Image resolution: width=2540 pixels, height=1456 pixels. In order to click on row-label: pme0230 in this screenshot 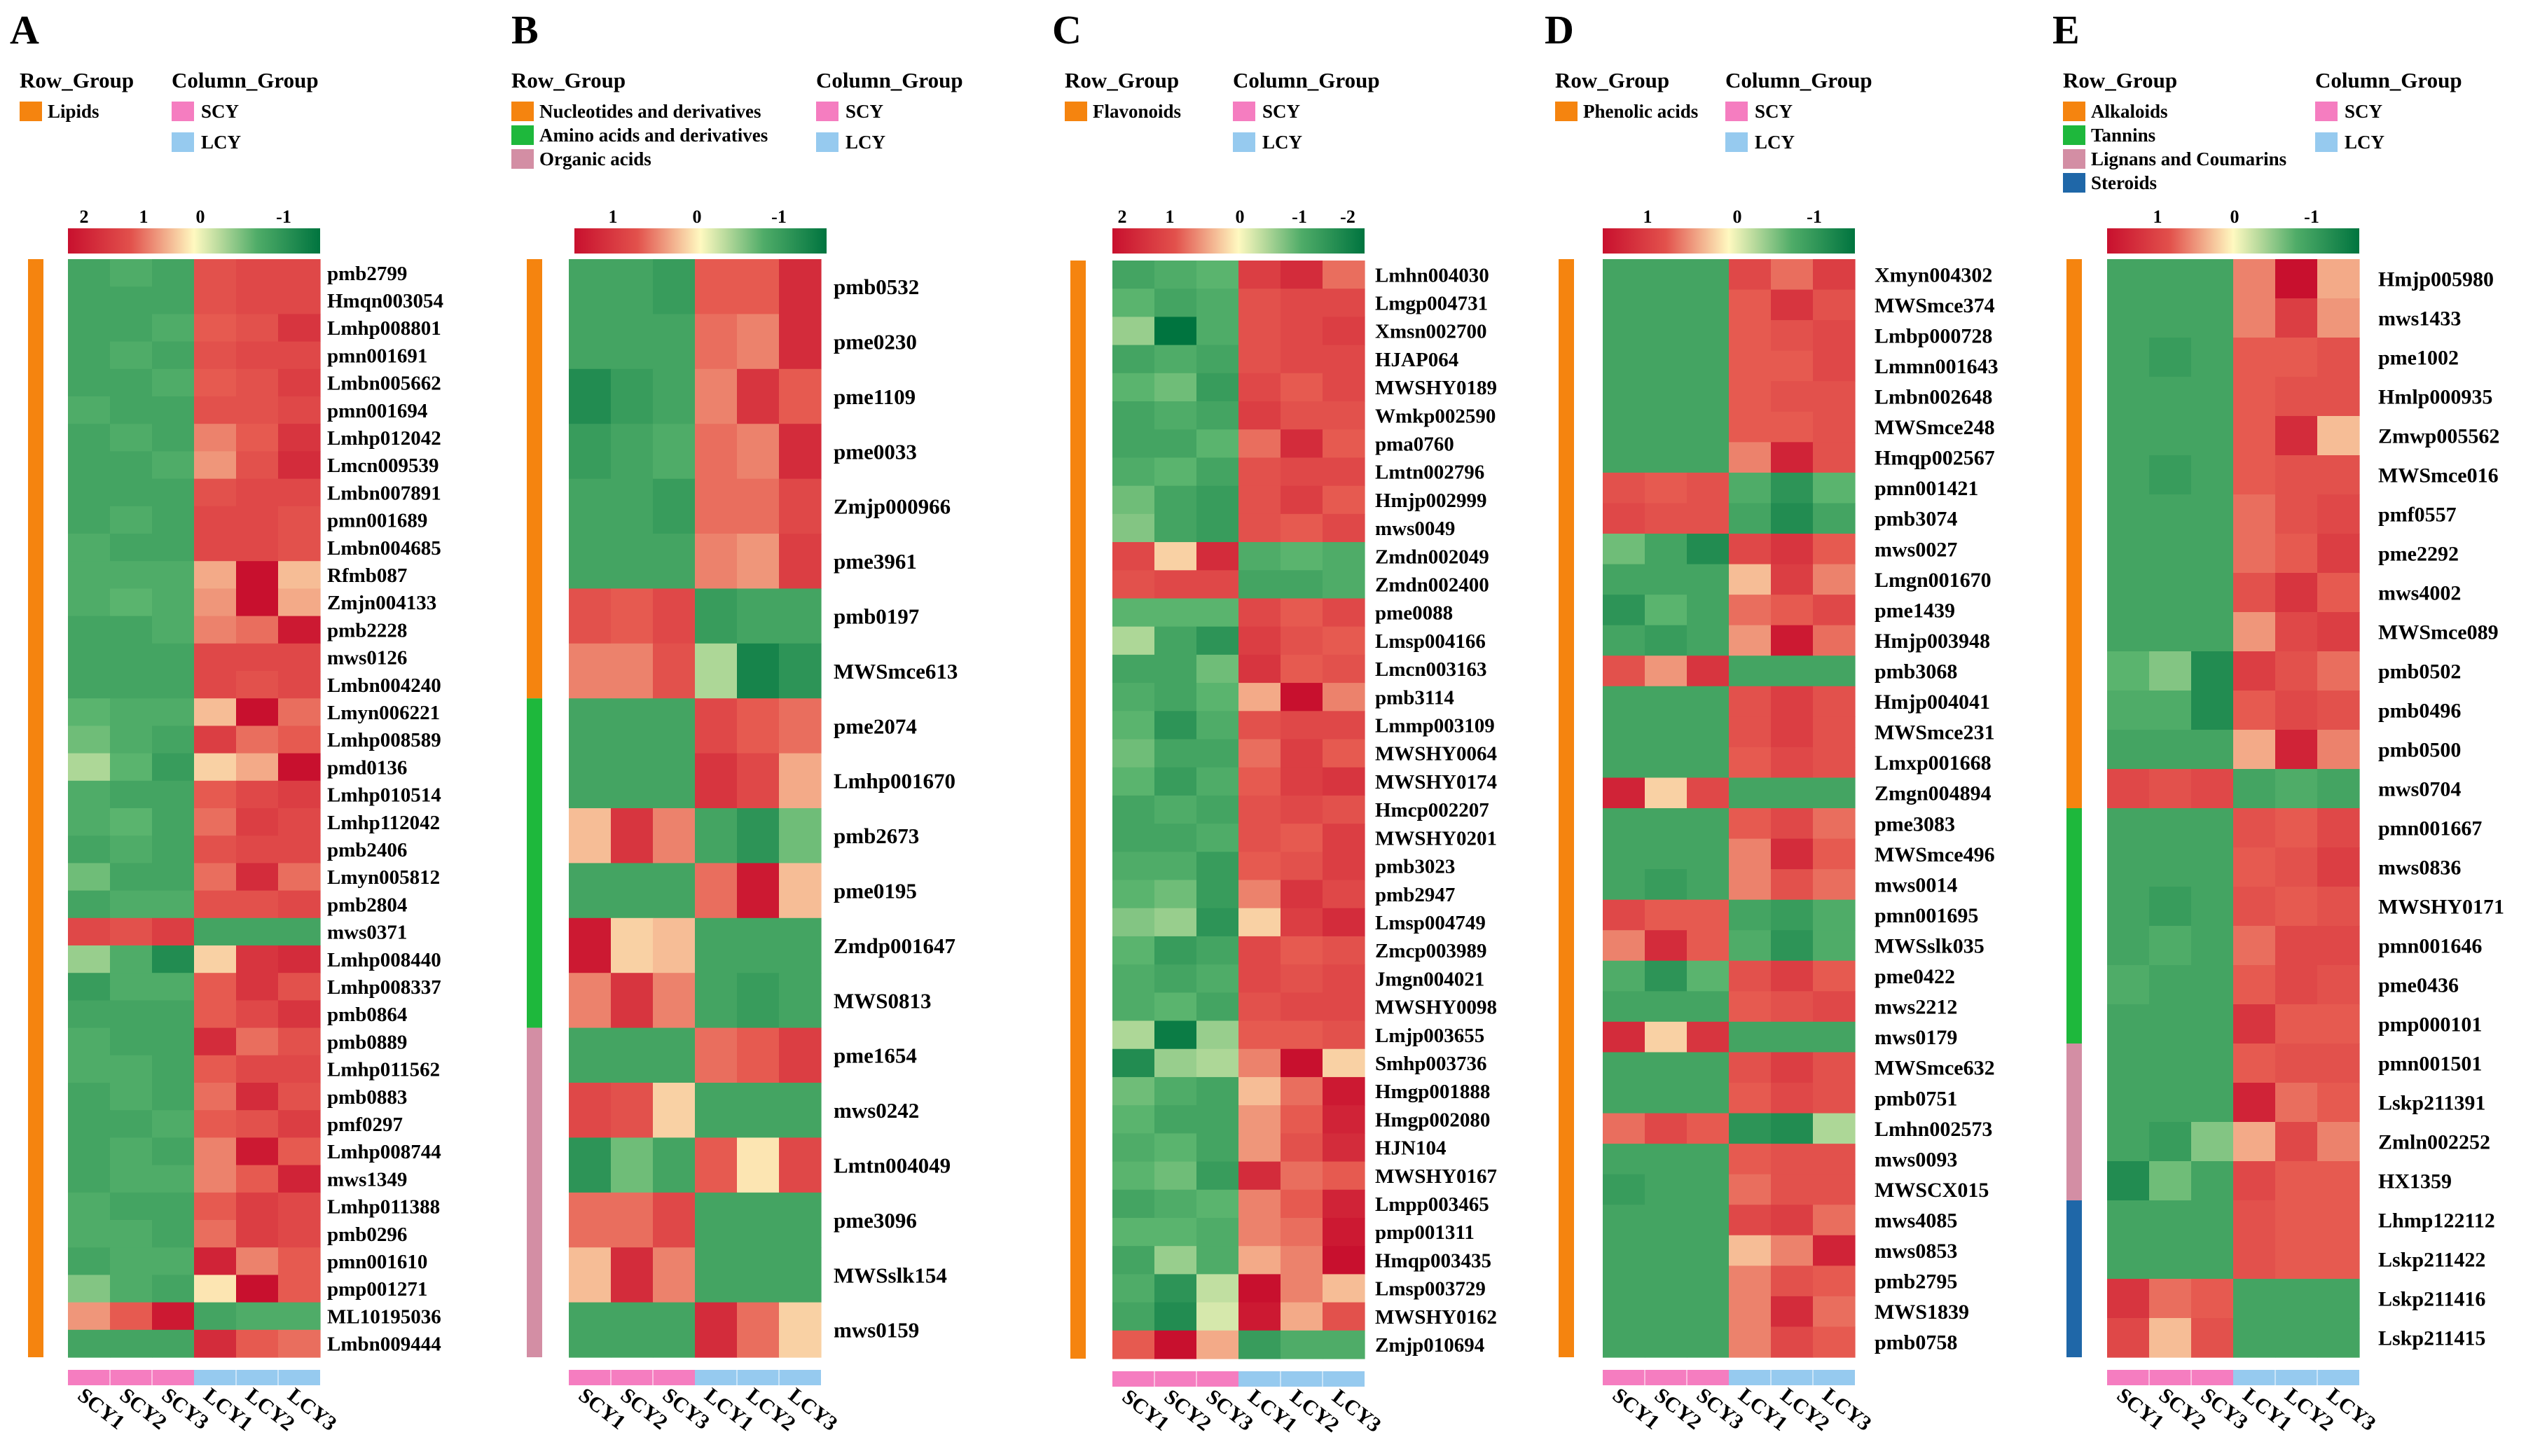, I will do `click(876, 342)`.